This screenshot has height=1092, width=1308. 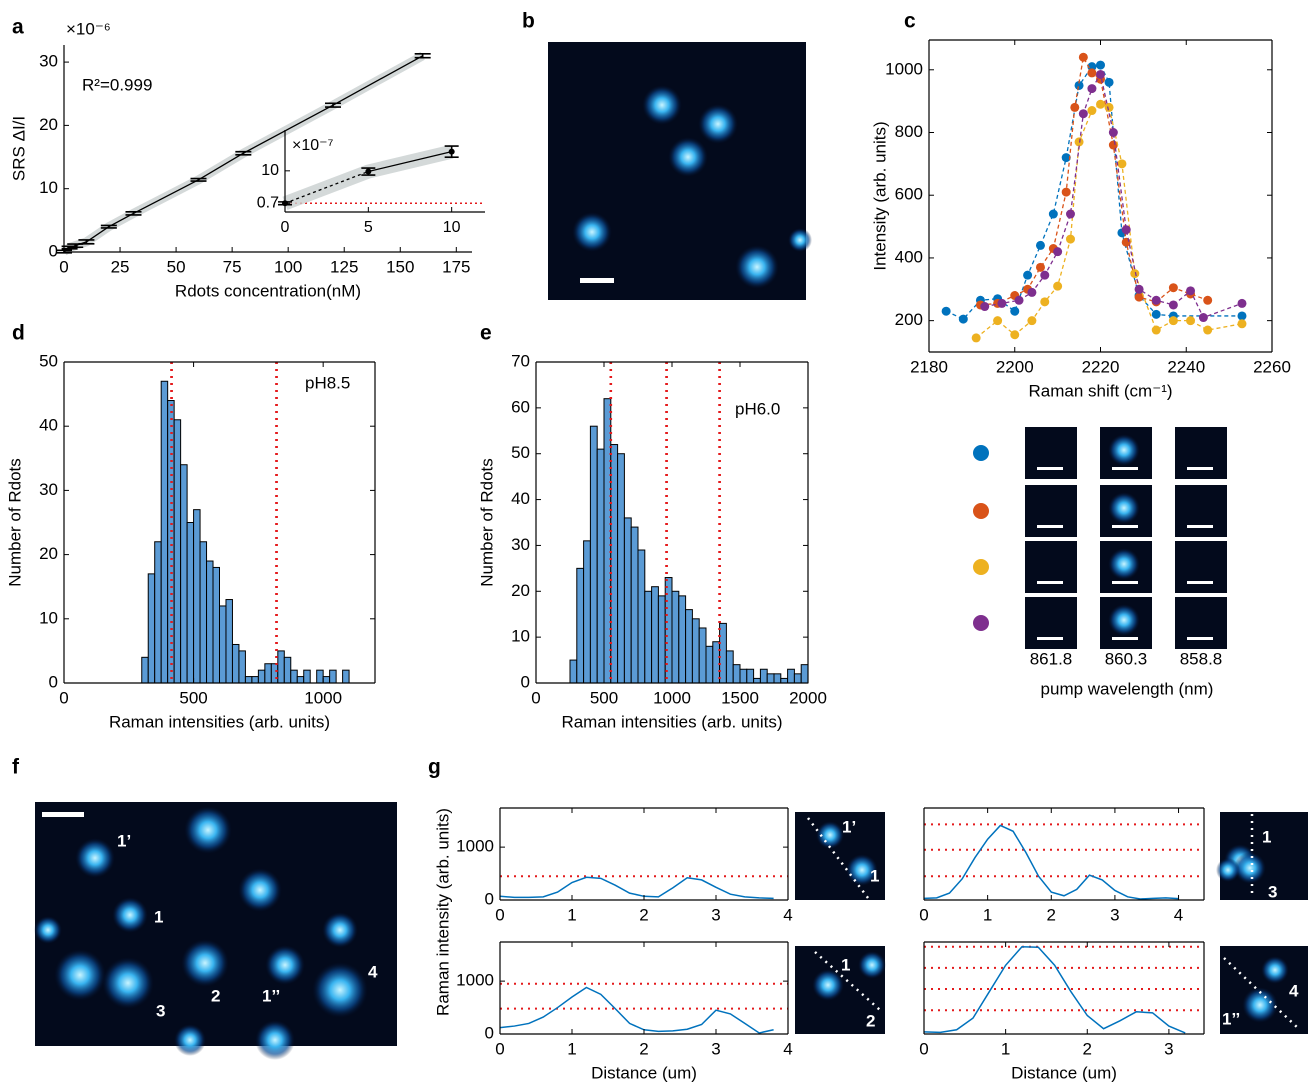 What do you see at coordinates (344, 266) in the screenshot?
I see `x-tick-label: 125` at bounding box center [344, 266].